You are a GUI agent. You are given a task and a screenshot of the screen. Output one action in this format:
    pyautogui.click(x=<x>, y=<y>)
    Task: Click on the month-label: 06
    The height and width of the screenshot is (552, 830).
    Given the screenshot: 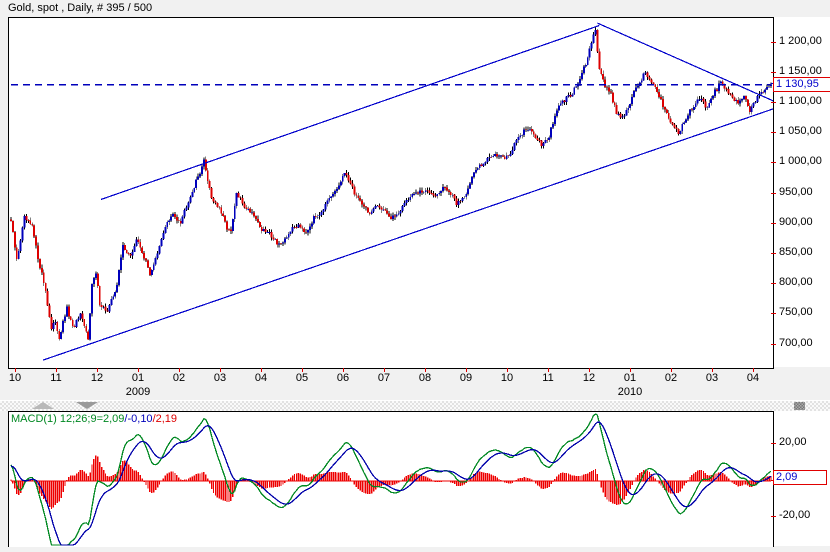 What is the action you would take?
    pyautogui.click(x=343, y=378)
    